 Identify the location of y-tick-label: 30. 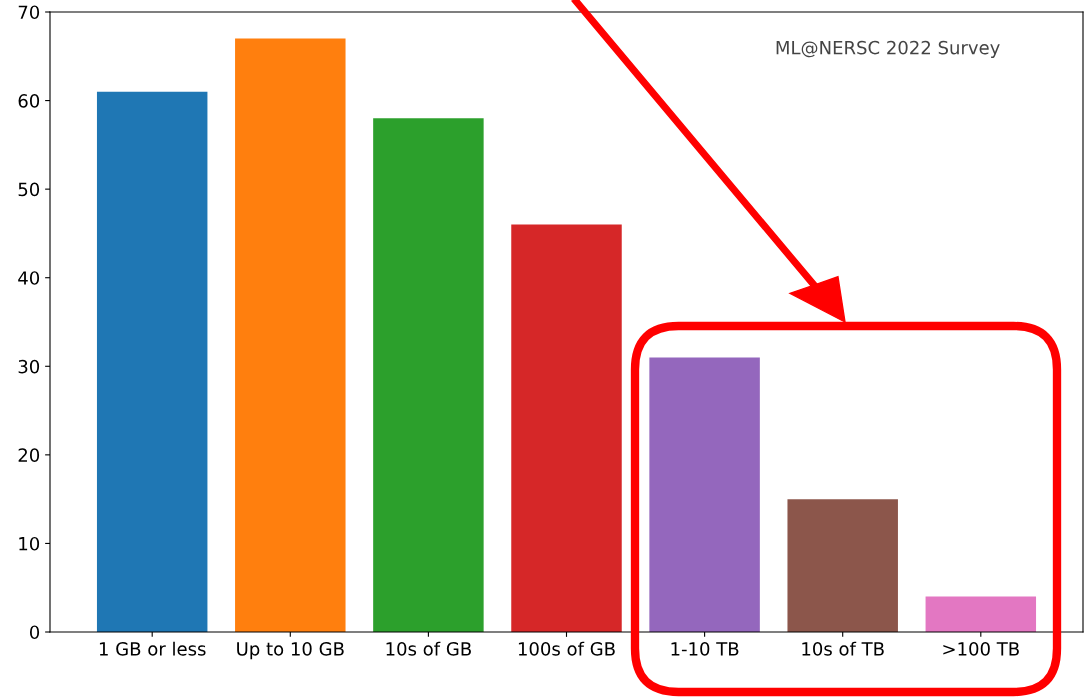
(29, 366).